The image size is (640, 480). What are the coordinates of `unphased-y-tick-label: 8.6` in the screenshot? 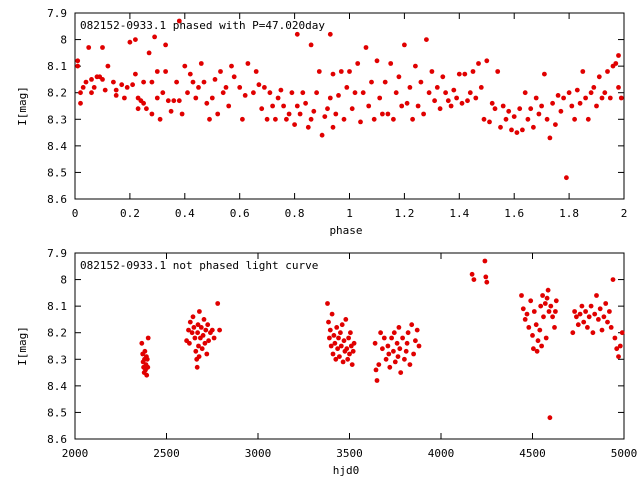 It's located at (57, 439).